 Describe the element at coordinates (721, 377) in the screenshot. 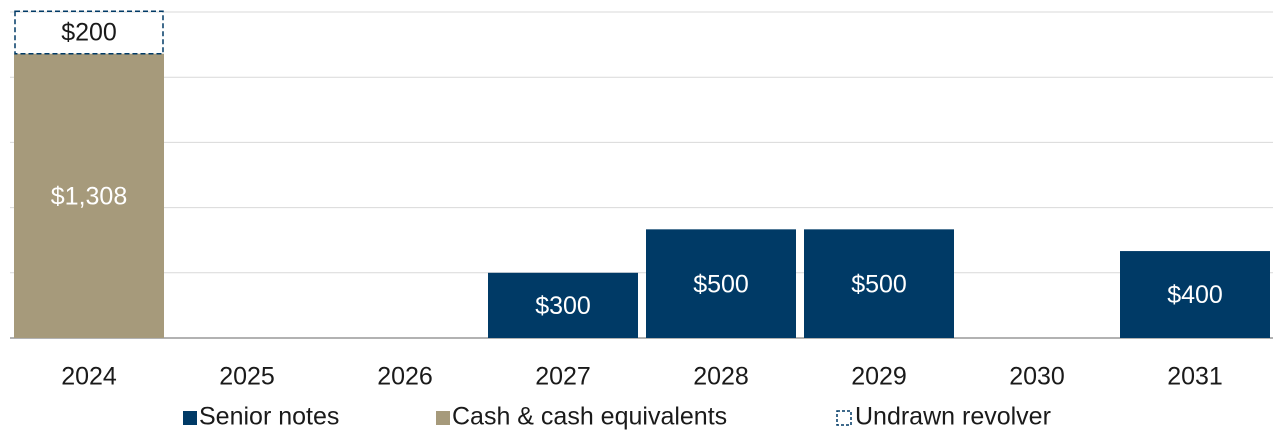

I see `x-tick-label: 2028` at that location.